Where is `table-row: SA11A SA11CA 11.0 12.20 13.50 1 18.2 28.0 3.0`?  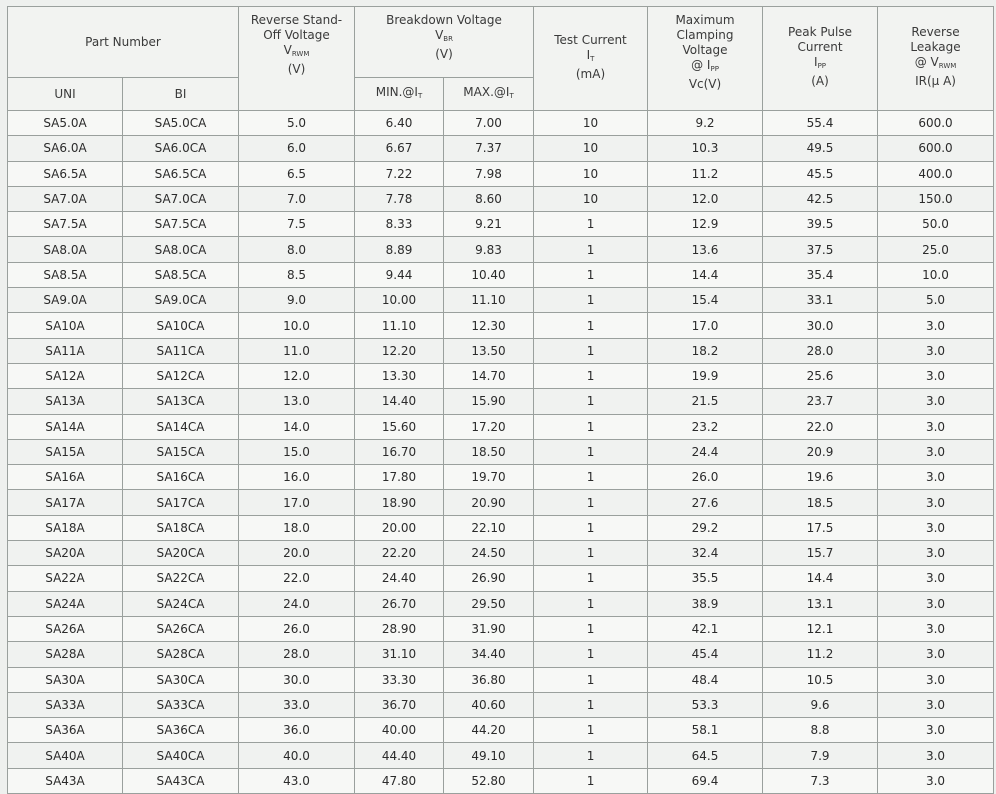
table-row: SA11A SA11CA 11.0 12.20 13.50 1 18.2 28.0 3.0 is located at coordinates (501, 350).